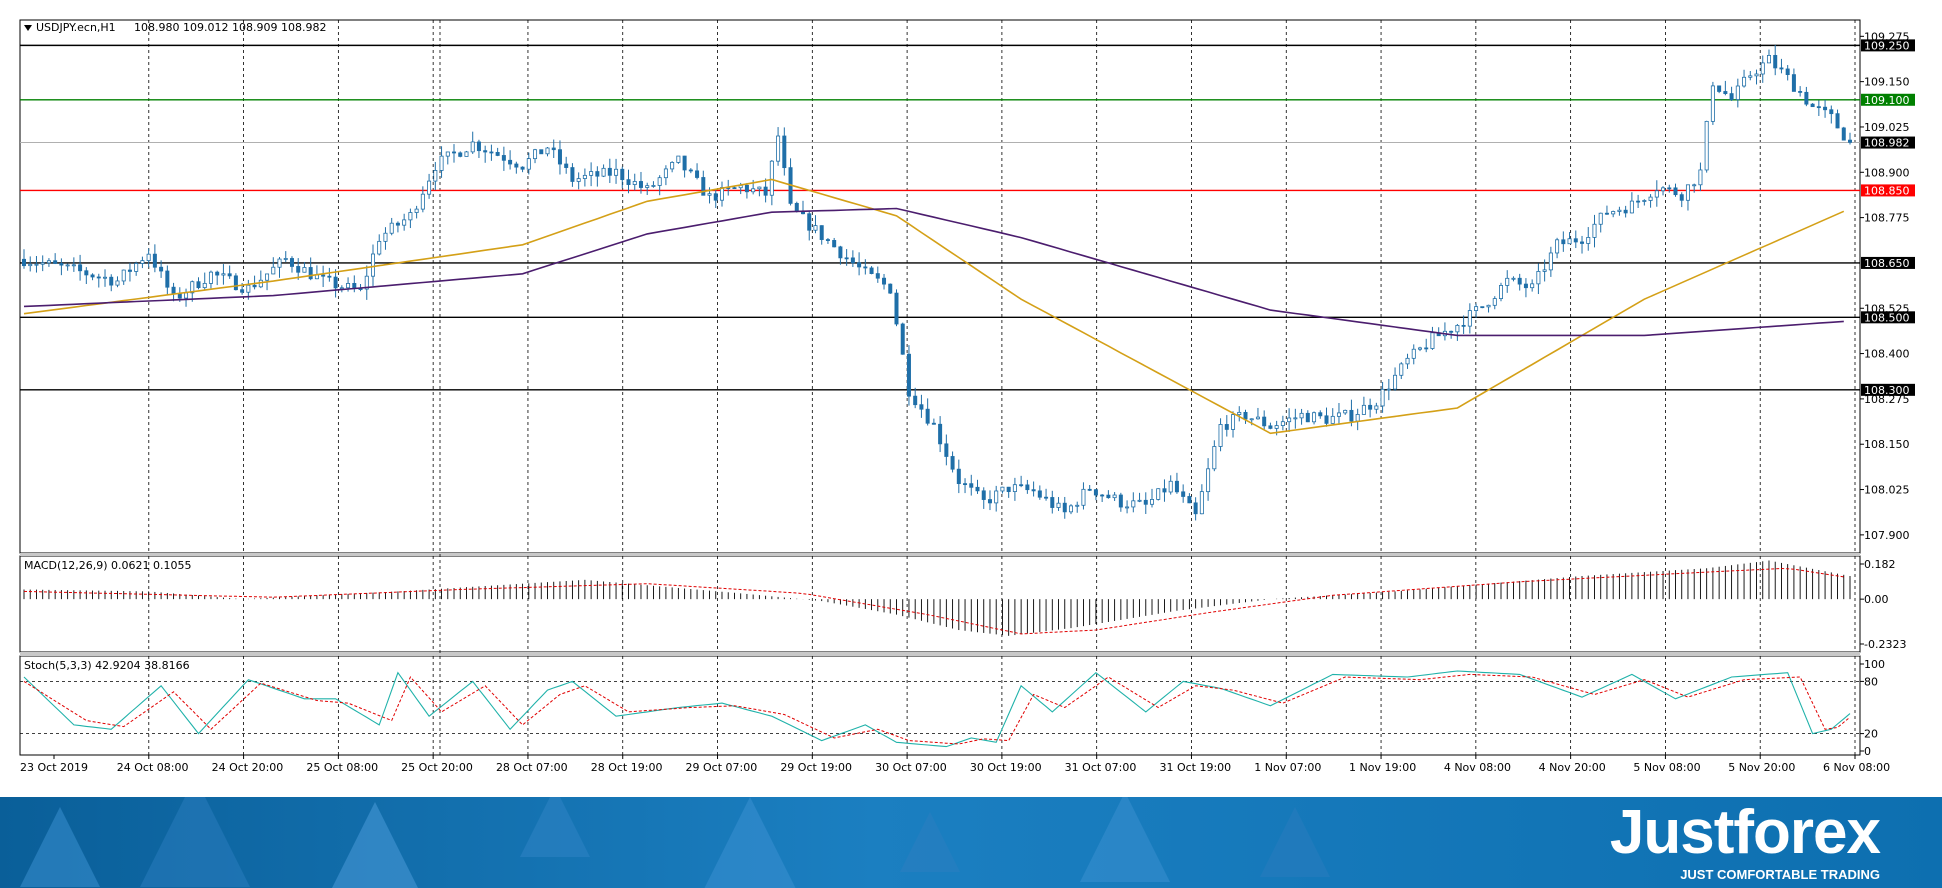 Image resolution: width=1942 pixels, height=888 pixels. Describe the element at coordinates (108, 565) in the screenshot. I see `macd-label: MACD(12,26,9) 0.0621 0.1055` at that location.